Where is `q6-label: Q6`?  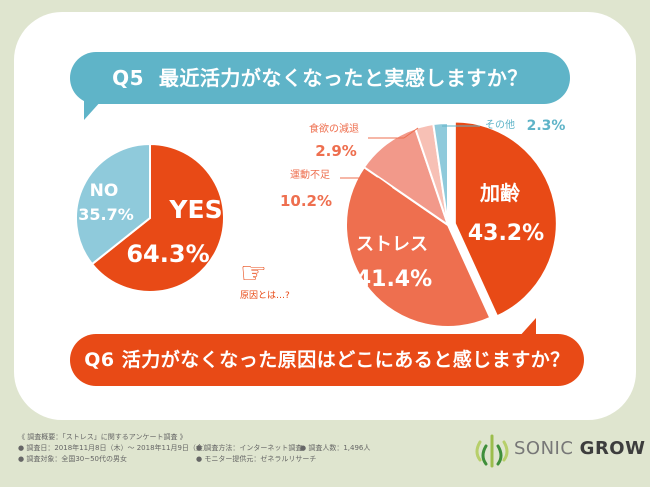
q6-label: Q6 is located at coordinates (99, 360).